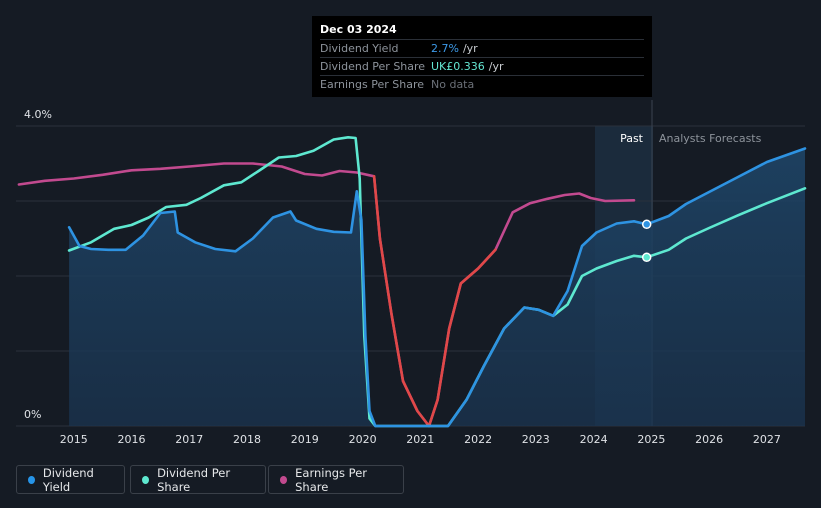 The height and width of the screenshot is (508, 821). What do you see at coordinates (305, 439) in the screenshot?
I see `x-tick-label: 2019` at bounding box center [305, 439].